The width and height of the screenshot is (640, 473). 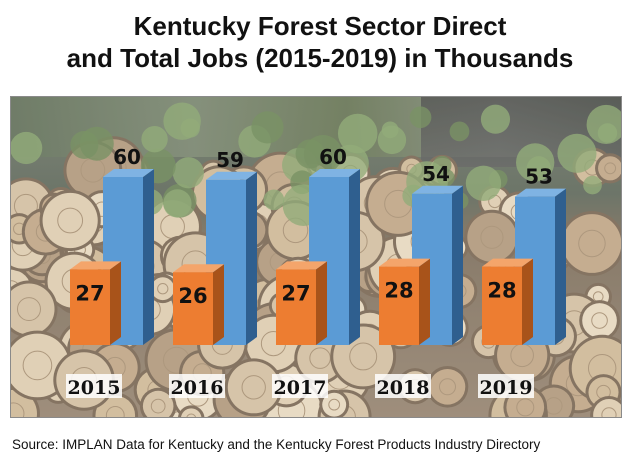 What do you see at coordinates (218, 304) in the screenshot?
I see `bar-series-2-2016-side` at bounding box center [218, 304].